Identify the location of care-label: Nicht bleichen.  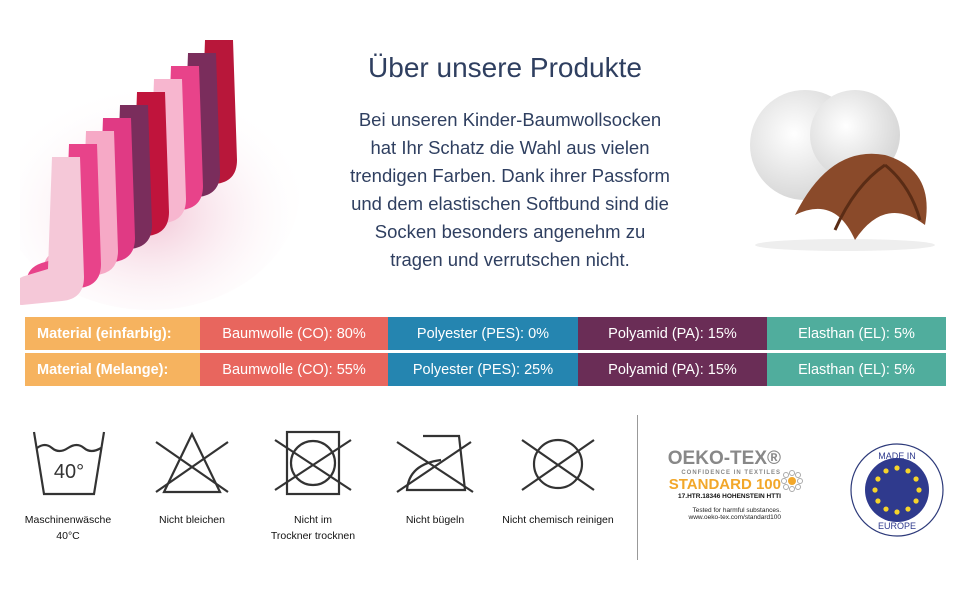
(192, 520).